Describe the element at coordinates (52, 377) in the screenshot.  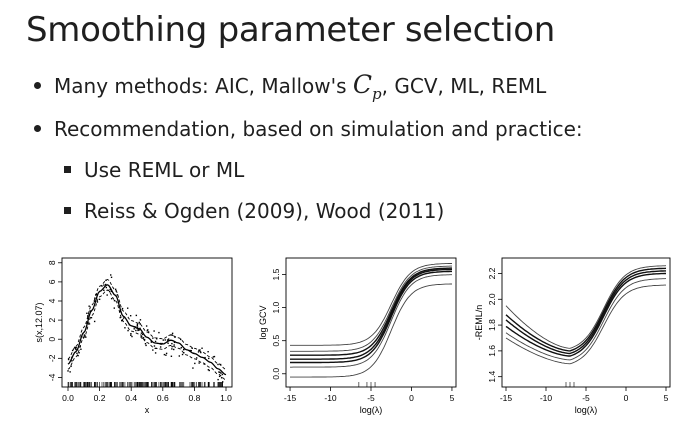
I see `y-tick-label: -4` at that location.